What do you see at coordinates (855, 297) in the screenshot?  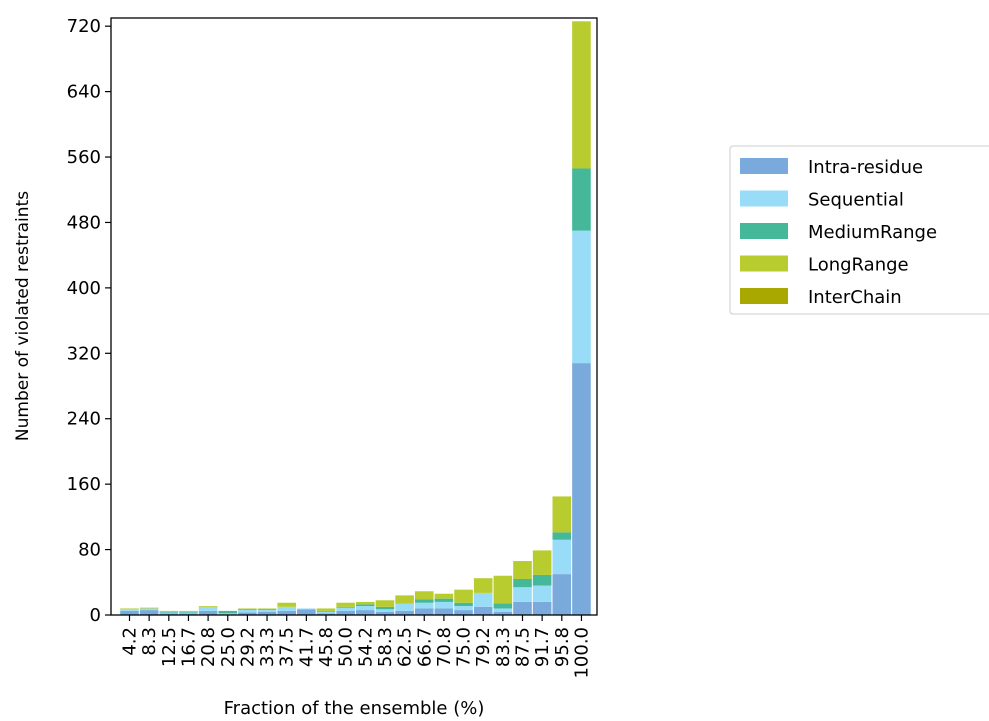 I see `legend-label: InterChain` at bounding box center [855, 297].